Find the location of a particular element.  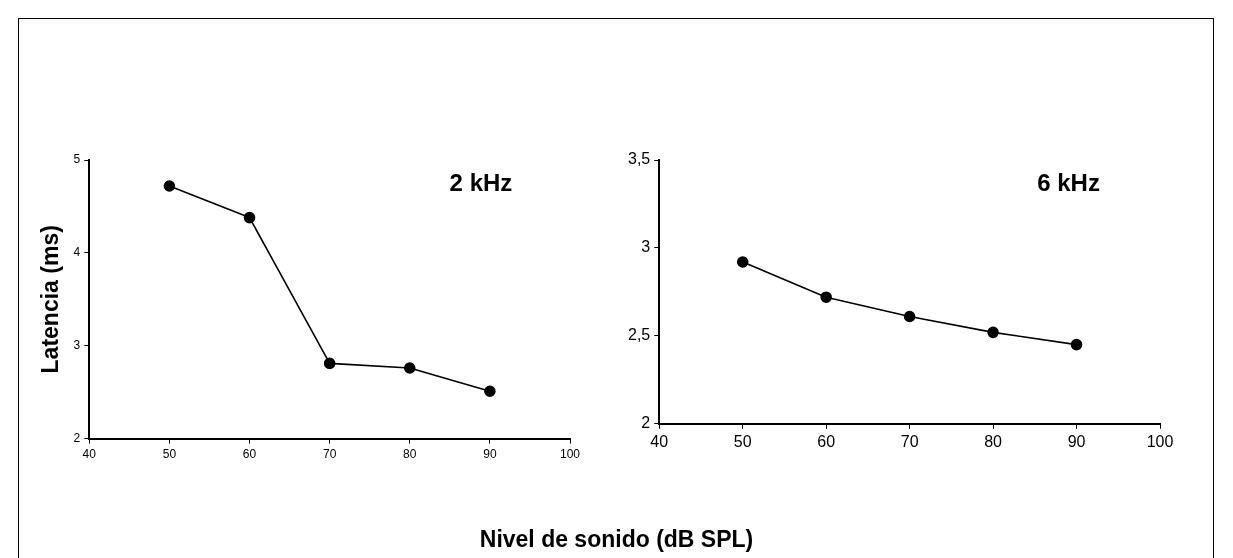

y-axis-title: Latencia (ms) is located at coordinates (50, 299).